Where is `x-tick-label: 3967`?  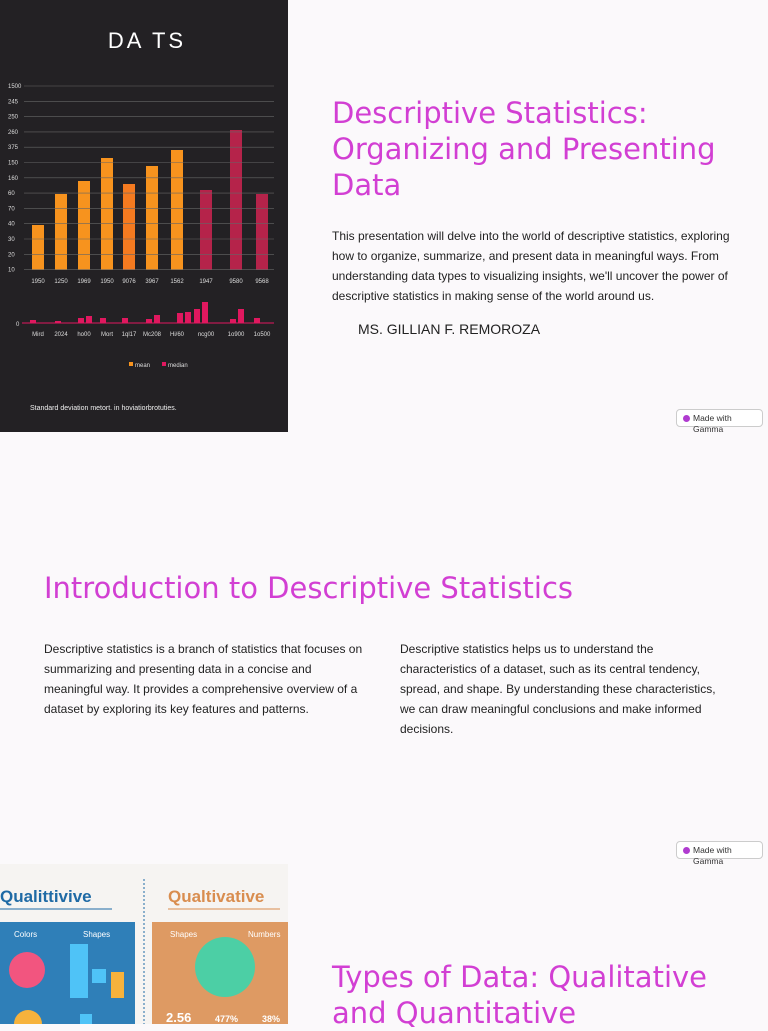 x-tick-label: 3967 is located at coordinates (152, 282).